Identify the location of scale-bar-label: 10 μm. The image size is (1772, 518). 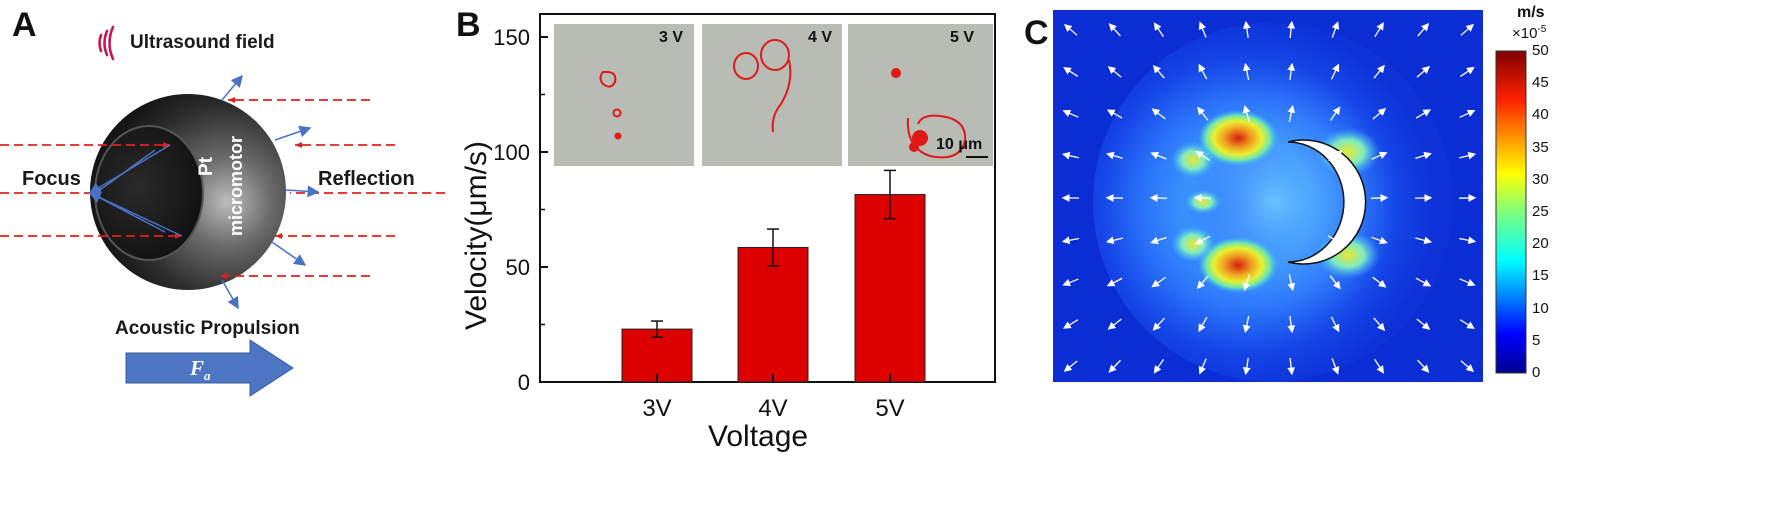
(959, 144).